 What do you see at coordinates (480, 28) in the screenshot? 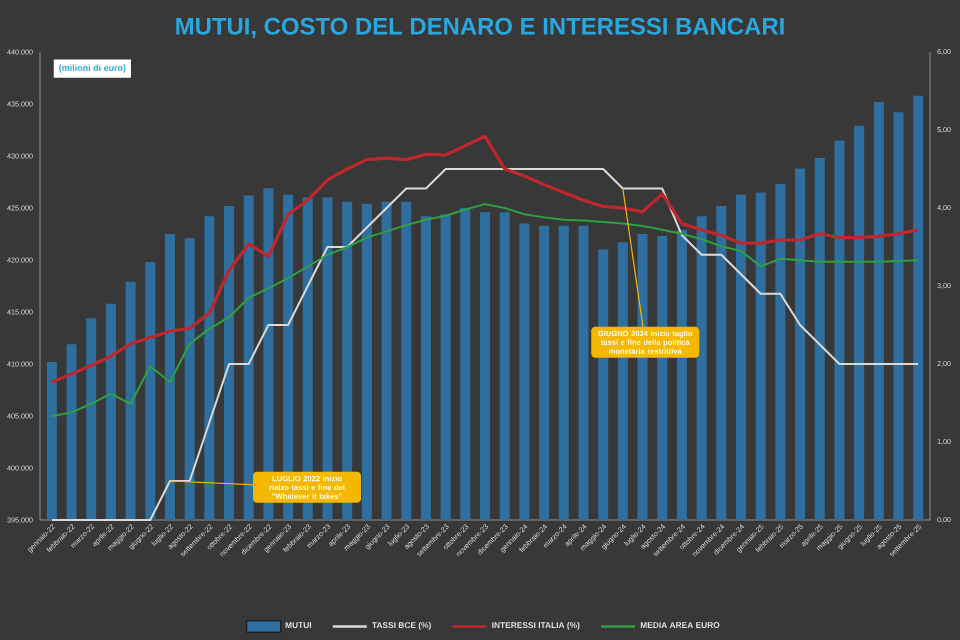
I see `chart-title: MUTUI, COSTO DEL DENARO E INTERESSI BANCARI` at bounding box center [480, 28].